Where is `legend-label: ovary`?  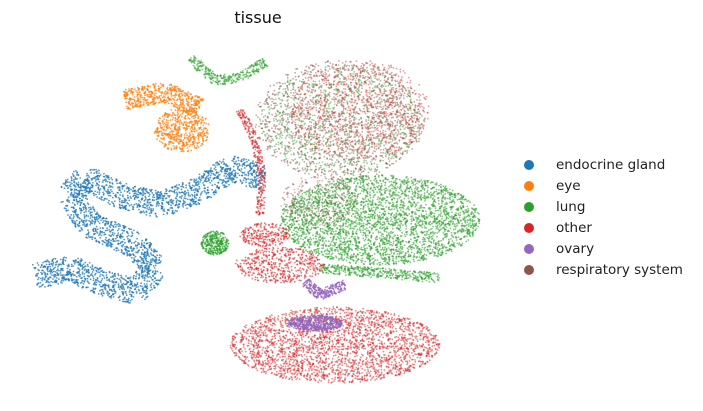
legend-label: ovary is located at coordinates (575, 248).